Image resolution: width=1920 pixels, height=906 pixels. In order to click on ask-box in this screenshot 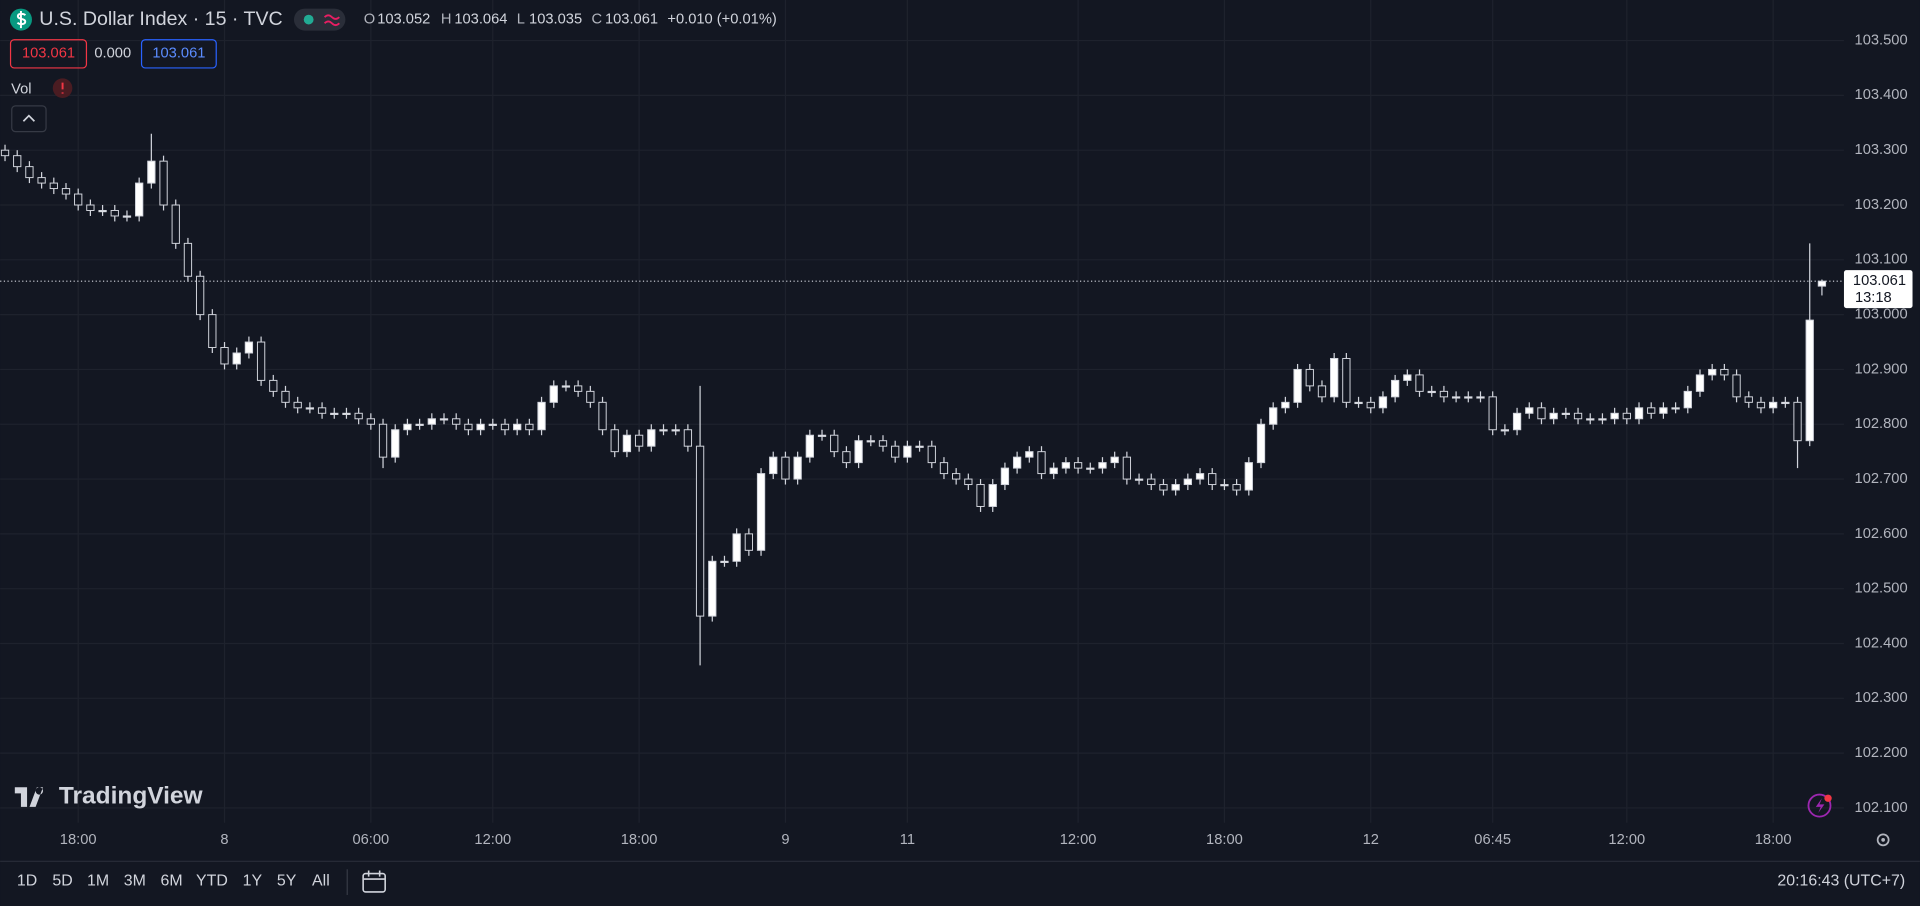, I will do `click(178, 54)`.